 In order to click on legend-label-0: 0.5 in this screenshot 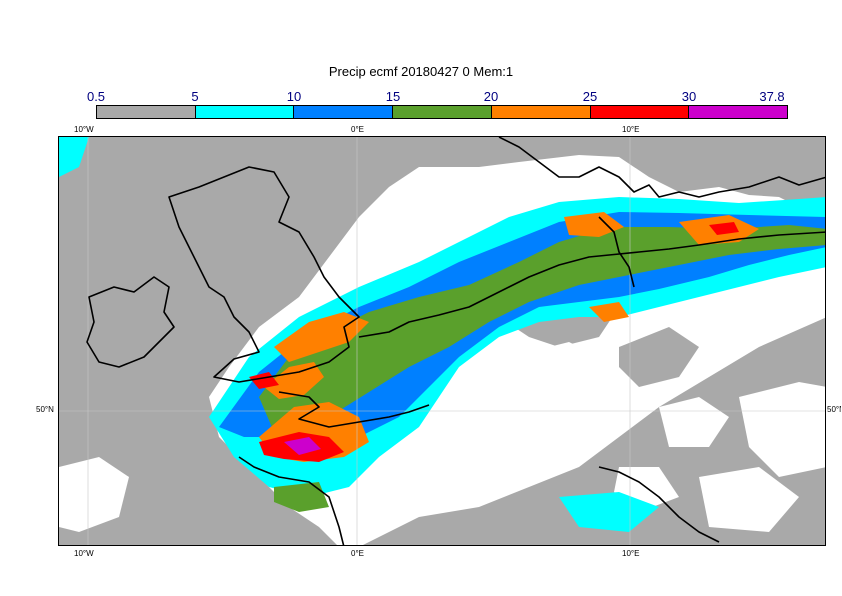, I will do `click(96, 96)`.